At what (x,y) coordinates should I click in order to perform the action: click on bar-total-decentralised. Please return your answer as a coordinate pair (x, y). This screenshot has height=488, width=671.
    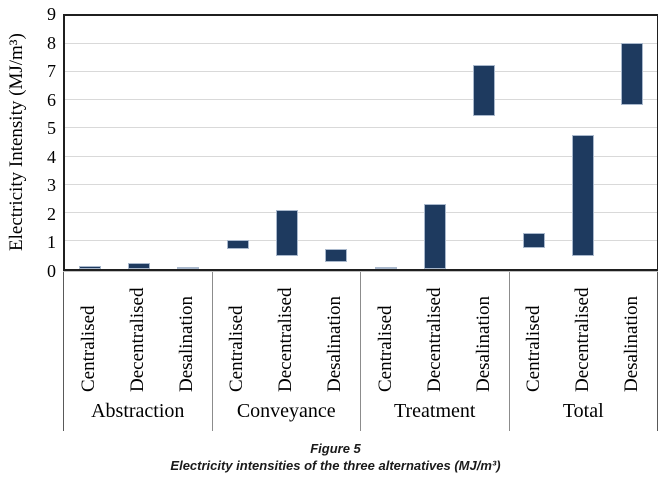
    Looking at the image, I should click on (583, 196).